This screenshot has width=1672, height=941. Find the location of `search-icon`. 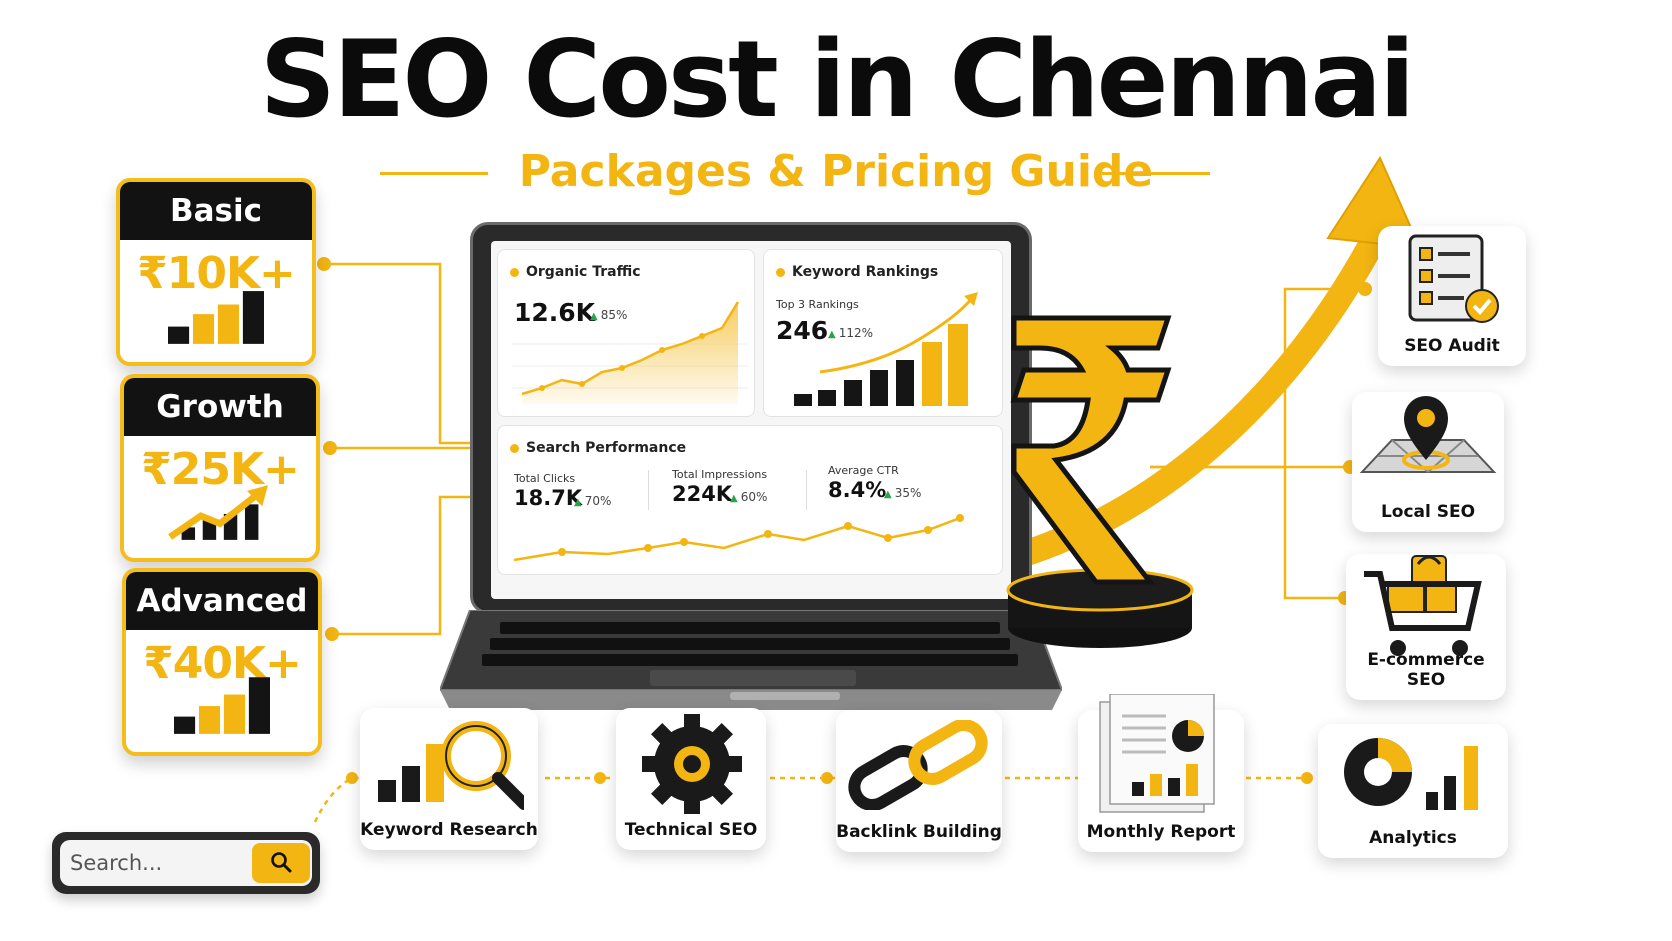

search-icon is located at coordinates (281, 861).